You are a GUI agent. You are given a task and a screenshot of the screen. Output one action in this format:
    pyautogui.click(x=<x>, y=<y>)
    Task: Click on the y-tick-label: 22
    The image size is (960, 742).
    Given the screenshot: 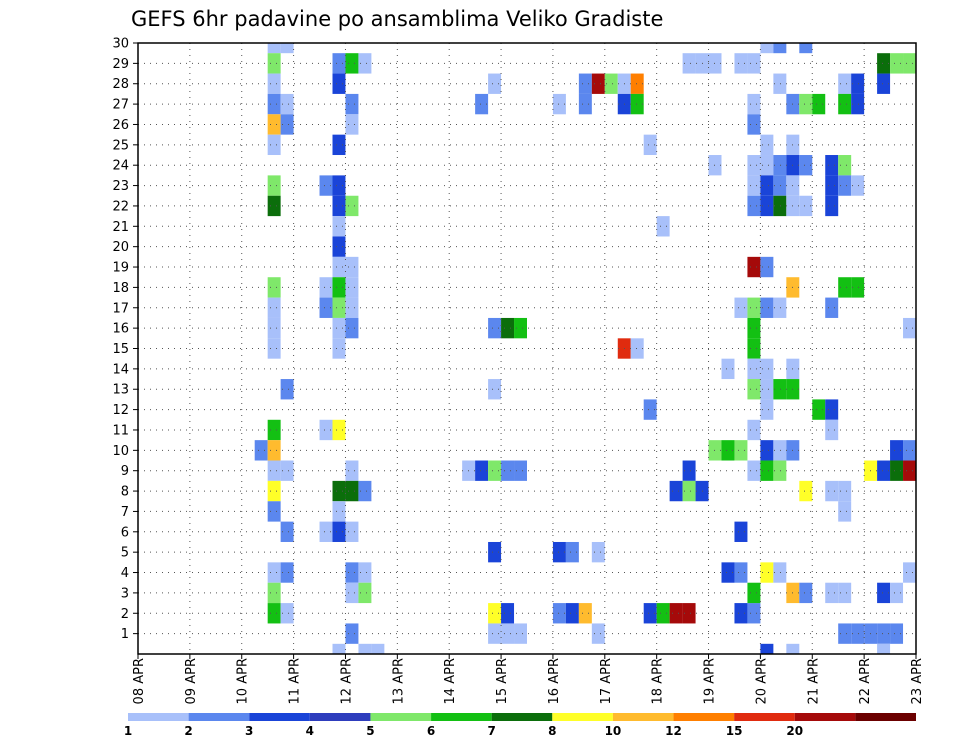 What is the action you would take?
    pyautogui.click(x=120, y=206)
    